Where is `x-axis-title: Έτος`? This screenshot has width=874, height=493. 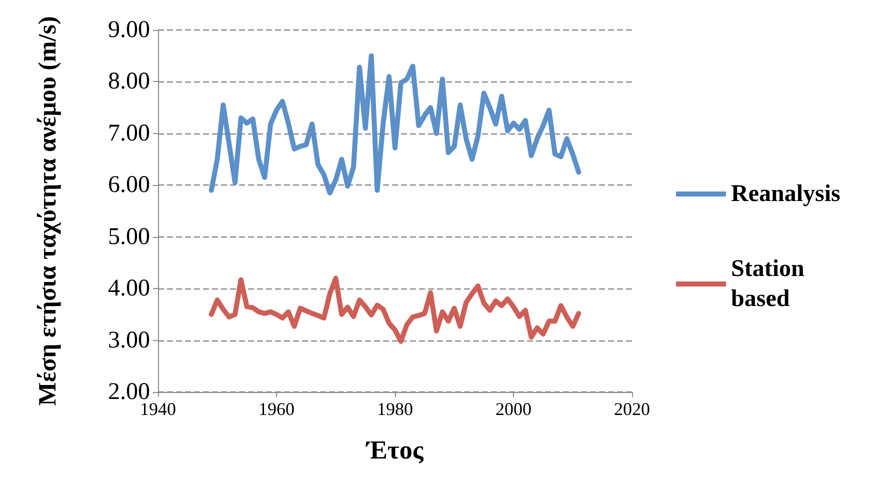 x-axis-title: Έτος is located at coordinates (394, 450).